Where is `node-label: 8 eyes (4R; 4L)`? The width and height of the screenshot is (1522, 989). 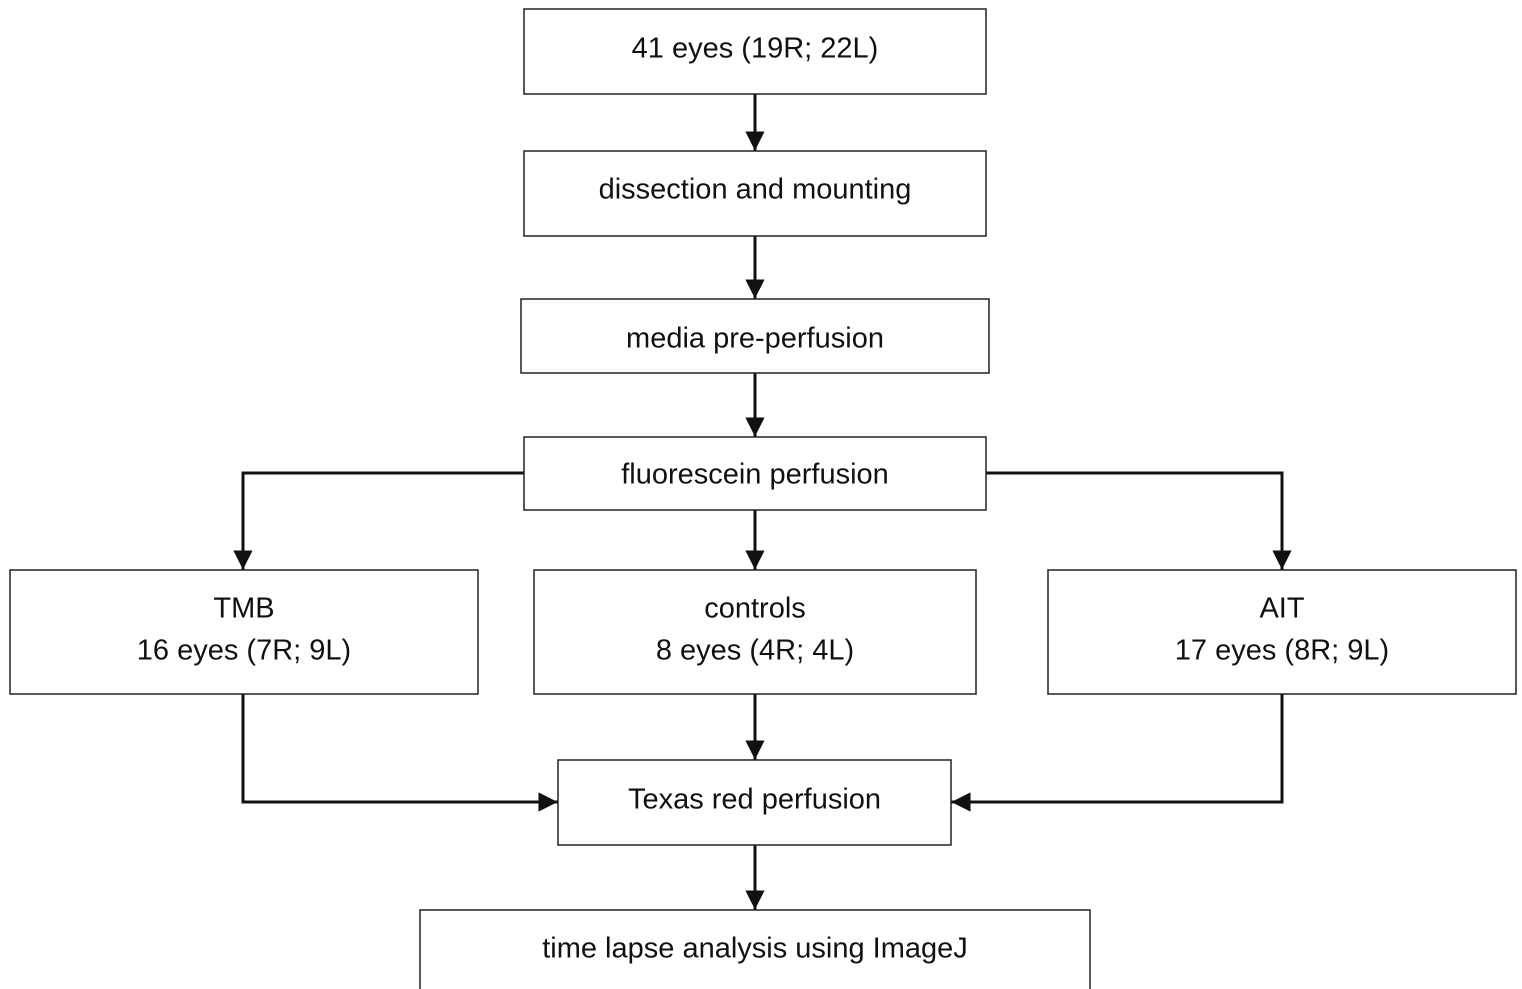
node-label: 8 eyes (4R; 4L) is located at coordinates (755, 651).